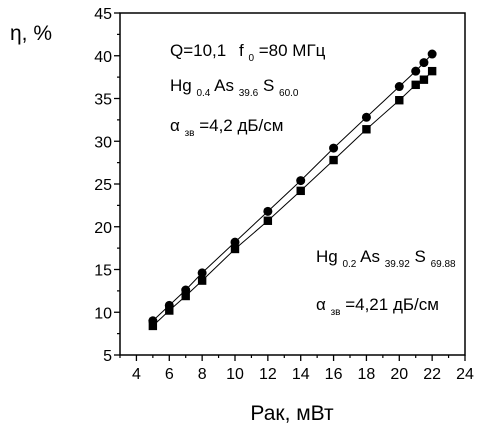 The height and width of the screenshot is (430, 486). I want to click on annotation-f-subscript: 0, so click(251, 58).